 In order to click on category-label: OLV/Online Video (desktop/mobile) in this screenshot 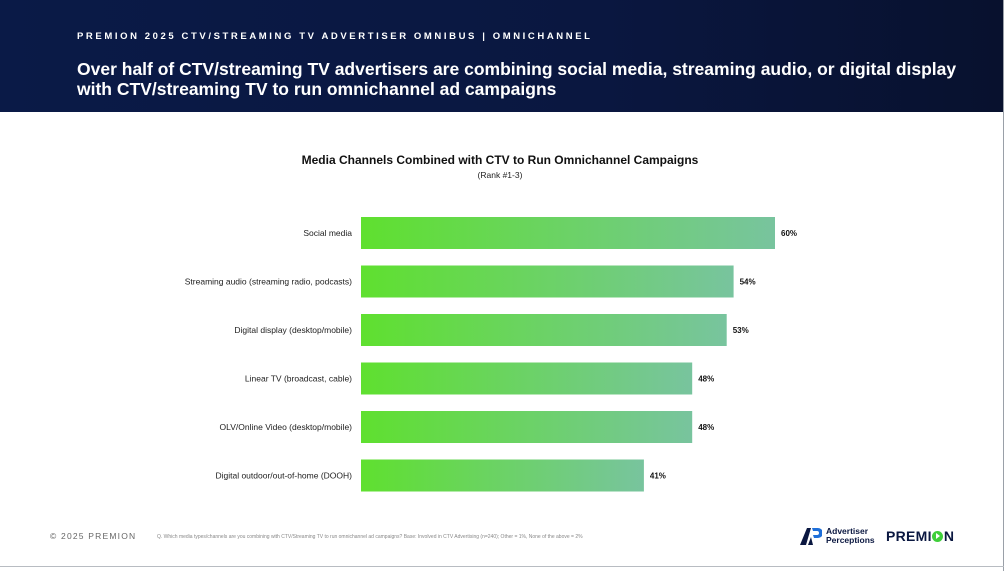, I will do `click(286, 427)`.